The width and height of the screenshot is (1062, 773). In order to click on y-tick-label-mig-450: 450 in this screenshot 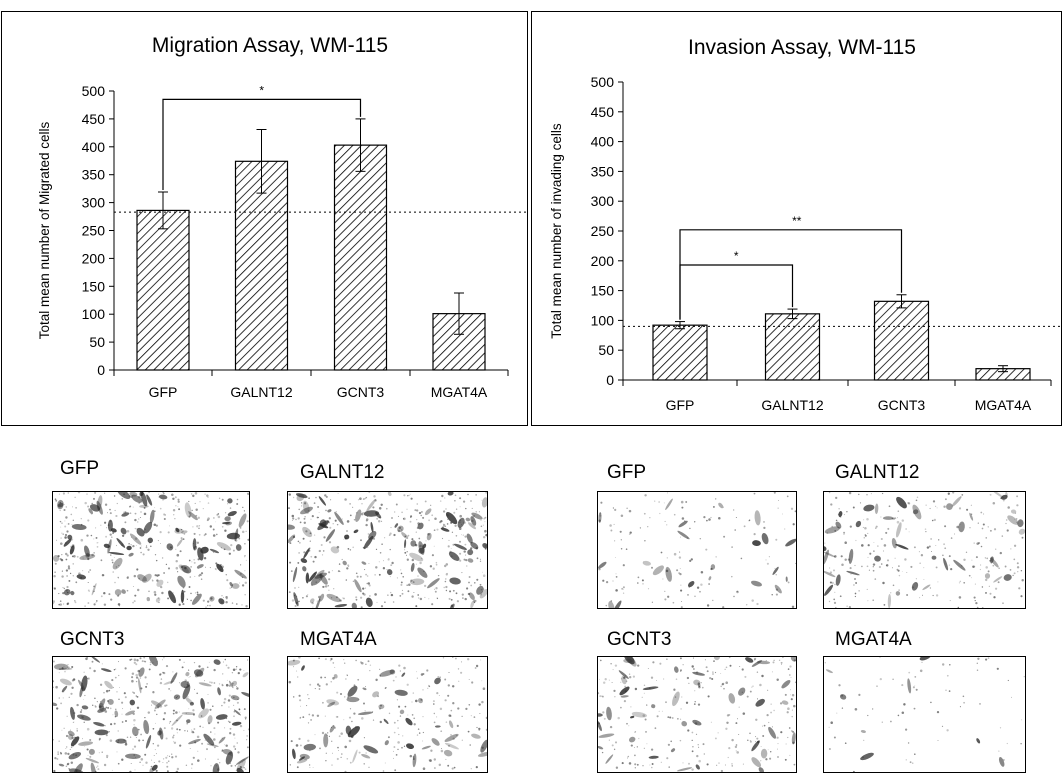, I will do `click(94, 119)`.